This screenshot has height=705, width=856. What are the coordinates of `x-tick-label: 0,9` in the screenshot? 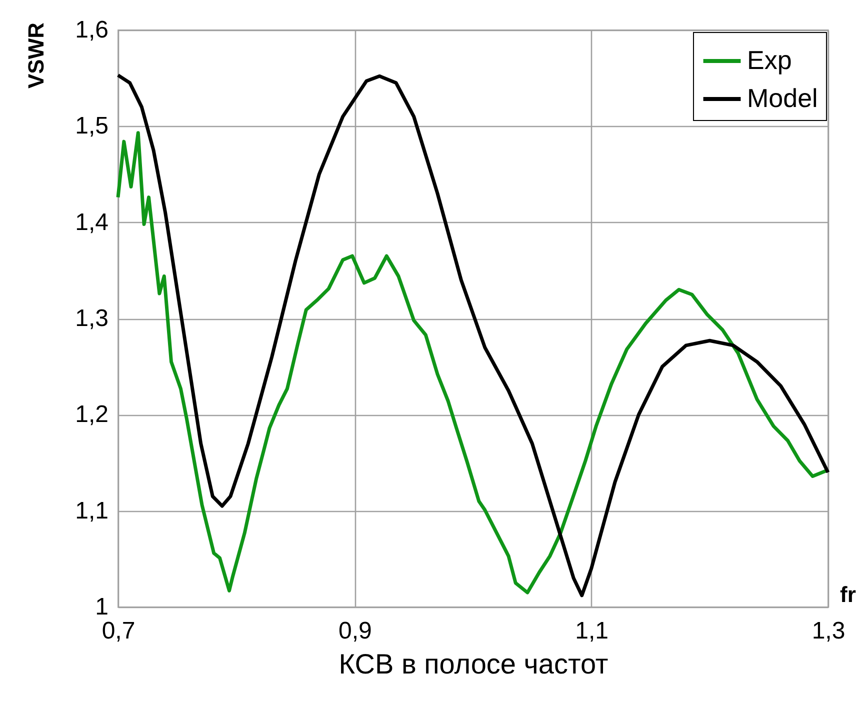 It's located at (355, 631).